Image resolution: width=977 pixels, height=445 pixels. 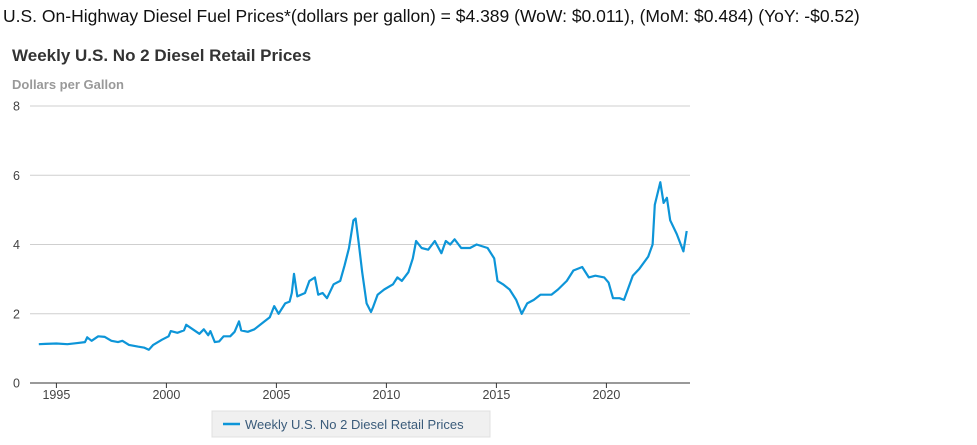 What do you see at coordinates (16, 176) in the screenshot?
I see `y-tick-label: 6` at bounding box center [16, 176].